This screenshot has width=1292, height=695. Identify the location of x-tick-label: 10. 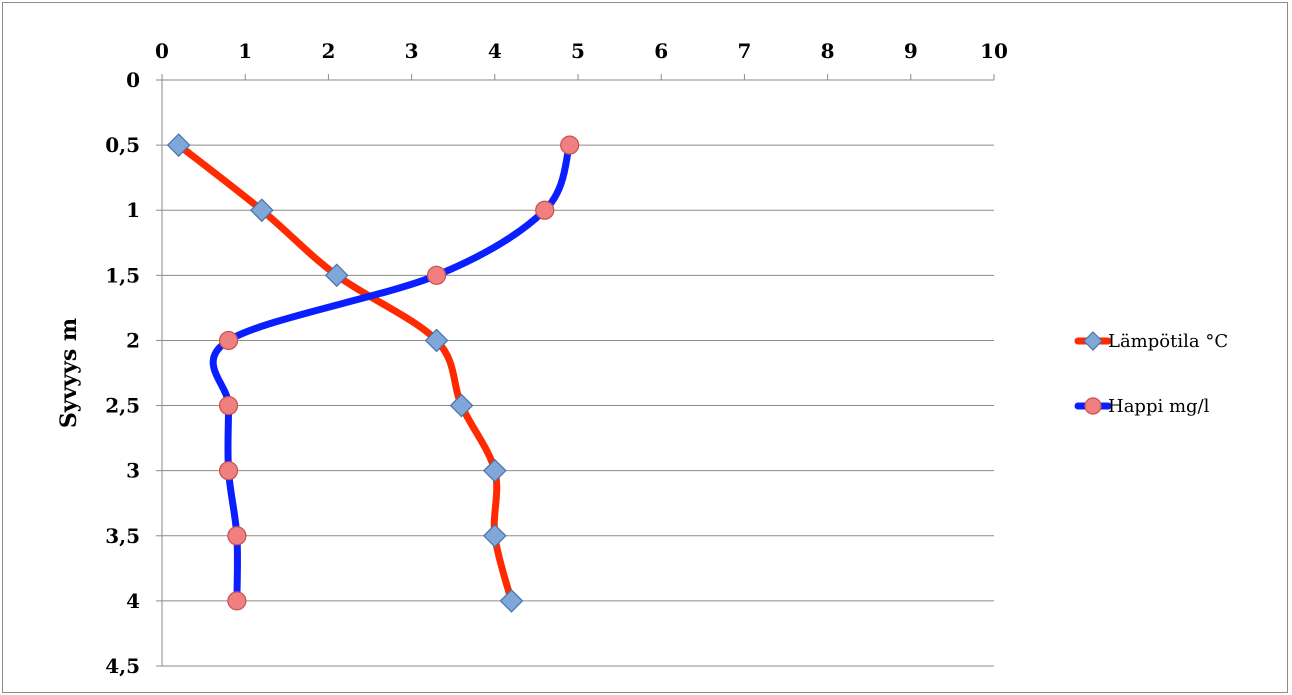
(994, 51).